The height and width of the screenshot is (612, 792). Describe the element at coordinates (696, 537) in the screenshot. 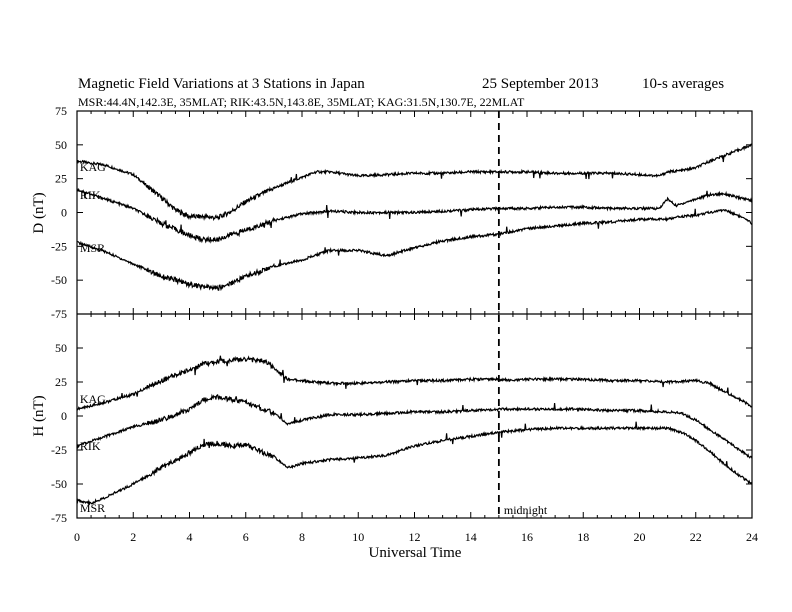

I see `x-tick-label: 22` at that location.